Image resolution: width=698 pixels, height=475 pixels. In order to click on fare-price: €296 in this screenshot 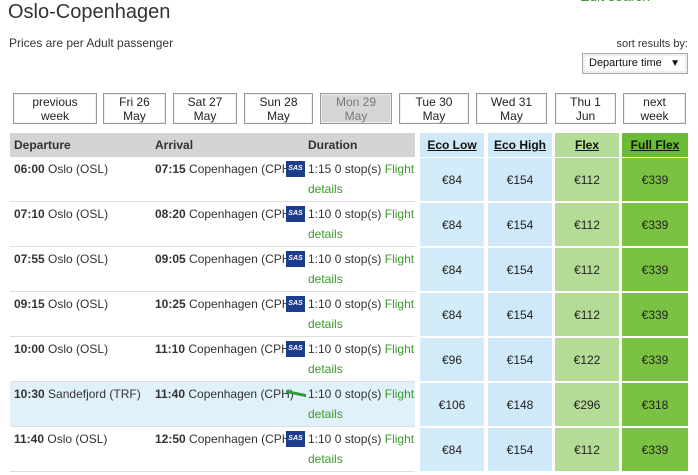, I will do `click(587, 404)`.